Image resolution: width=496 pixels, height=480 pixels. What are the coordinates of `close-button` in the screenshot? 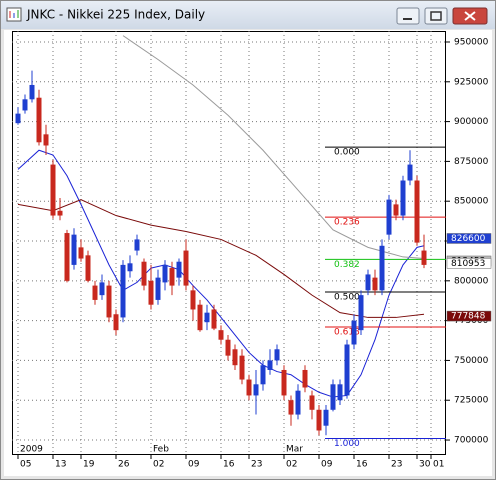 It's located at (470, 16).